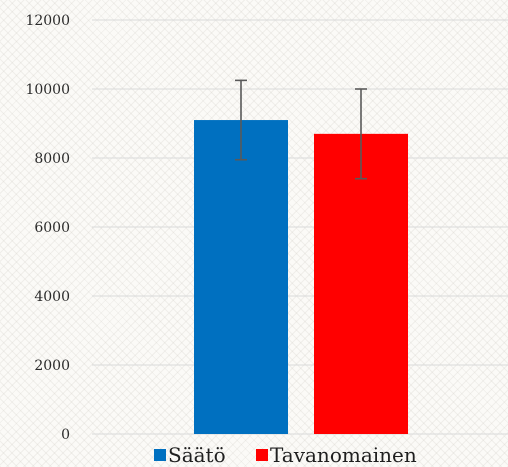 The image size is (508, 467). What do you see at coordinates (47, 21) in the screenshot?
I see `y-tick-label: 12000` at bounding box center [47, 21].